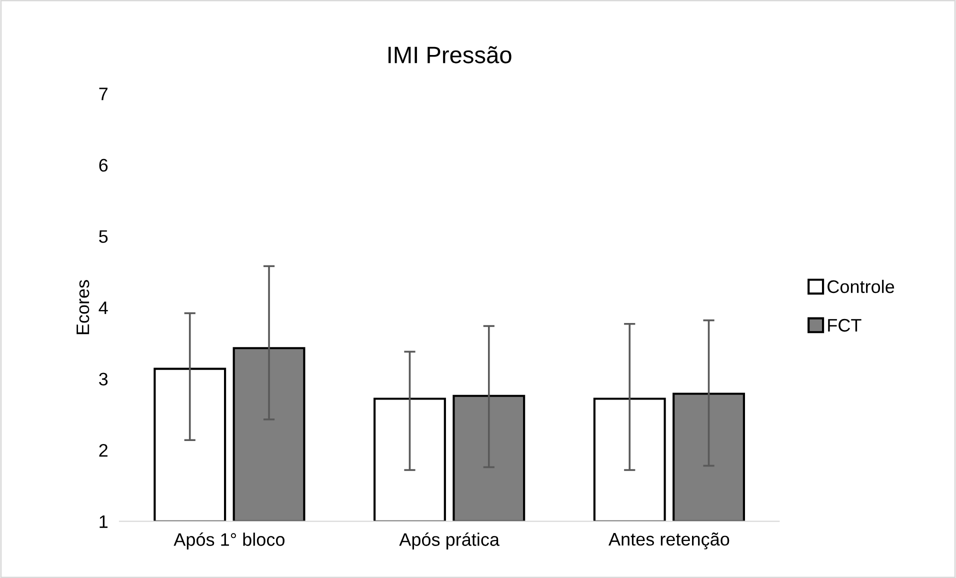 The image size is (956, 578). Describe the element at coordinates (861, 287) in the screenshot. I see `legend-label: Controle` at that location.